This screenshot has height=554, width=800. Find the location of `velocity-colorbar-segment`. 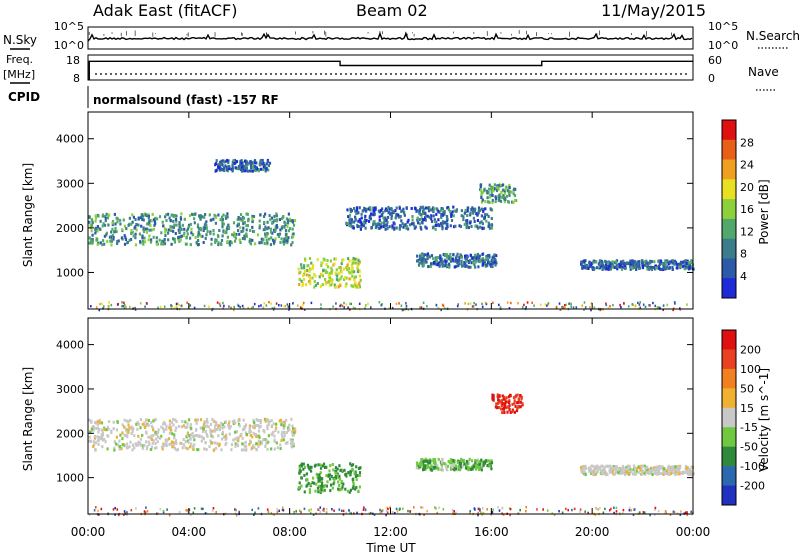

velocity-colorbar-segment is located at coordinates (729, 378).